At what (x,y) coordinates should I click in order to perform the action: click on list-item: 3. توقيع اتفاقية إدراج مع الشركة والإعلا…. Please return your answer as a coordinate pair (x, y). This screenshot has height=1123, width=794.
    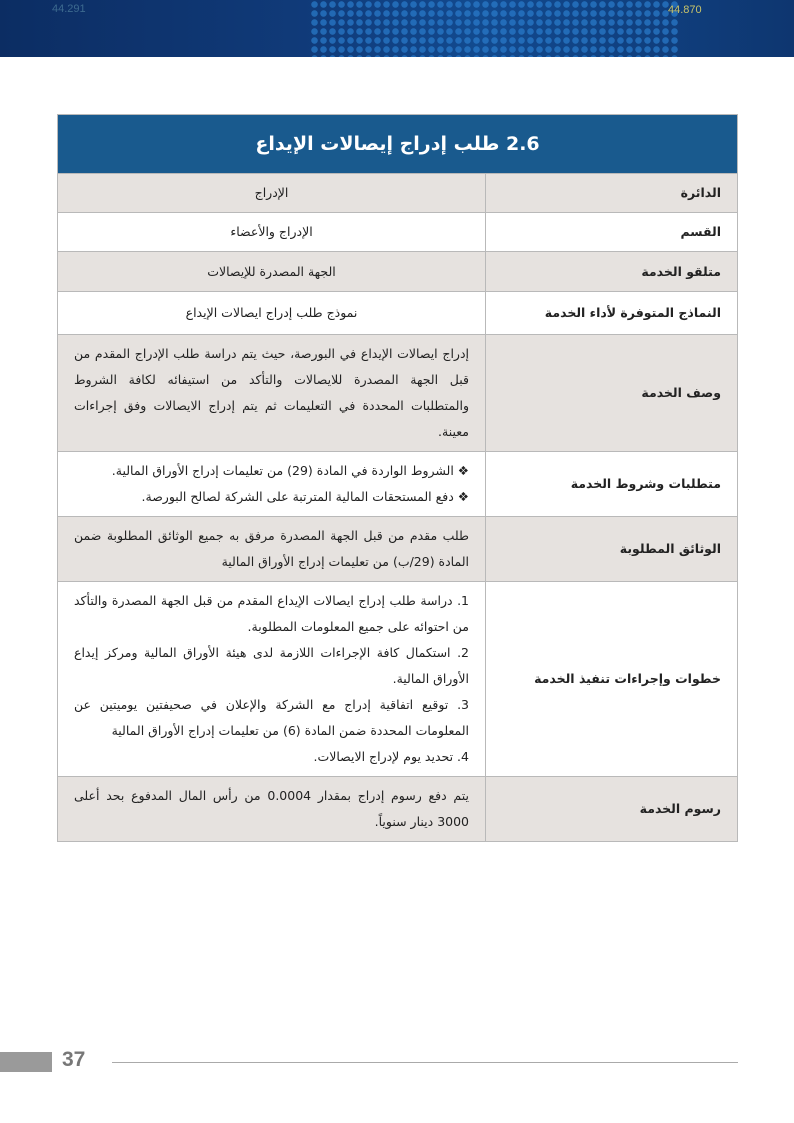
    Looking at the image, I should click on (271, 717).